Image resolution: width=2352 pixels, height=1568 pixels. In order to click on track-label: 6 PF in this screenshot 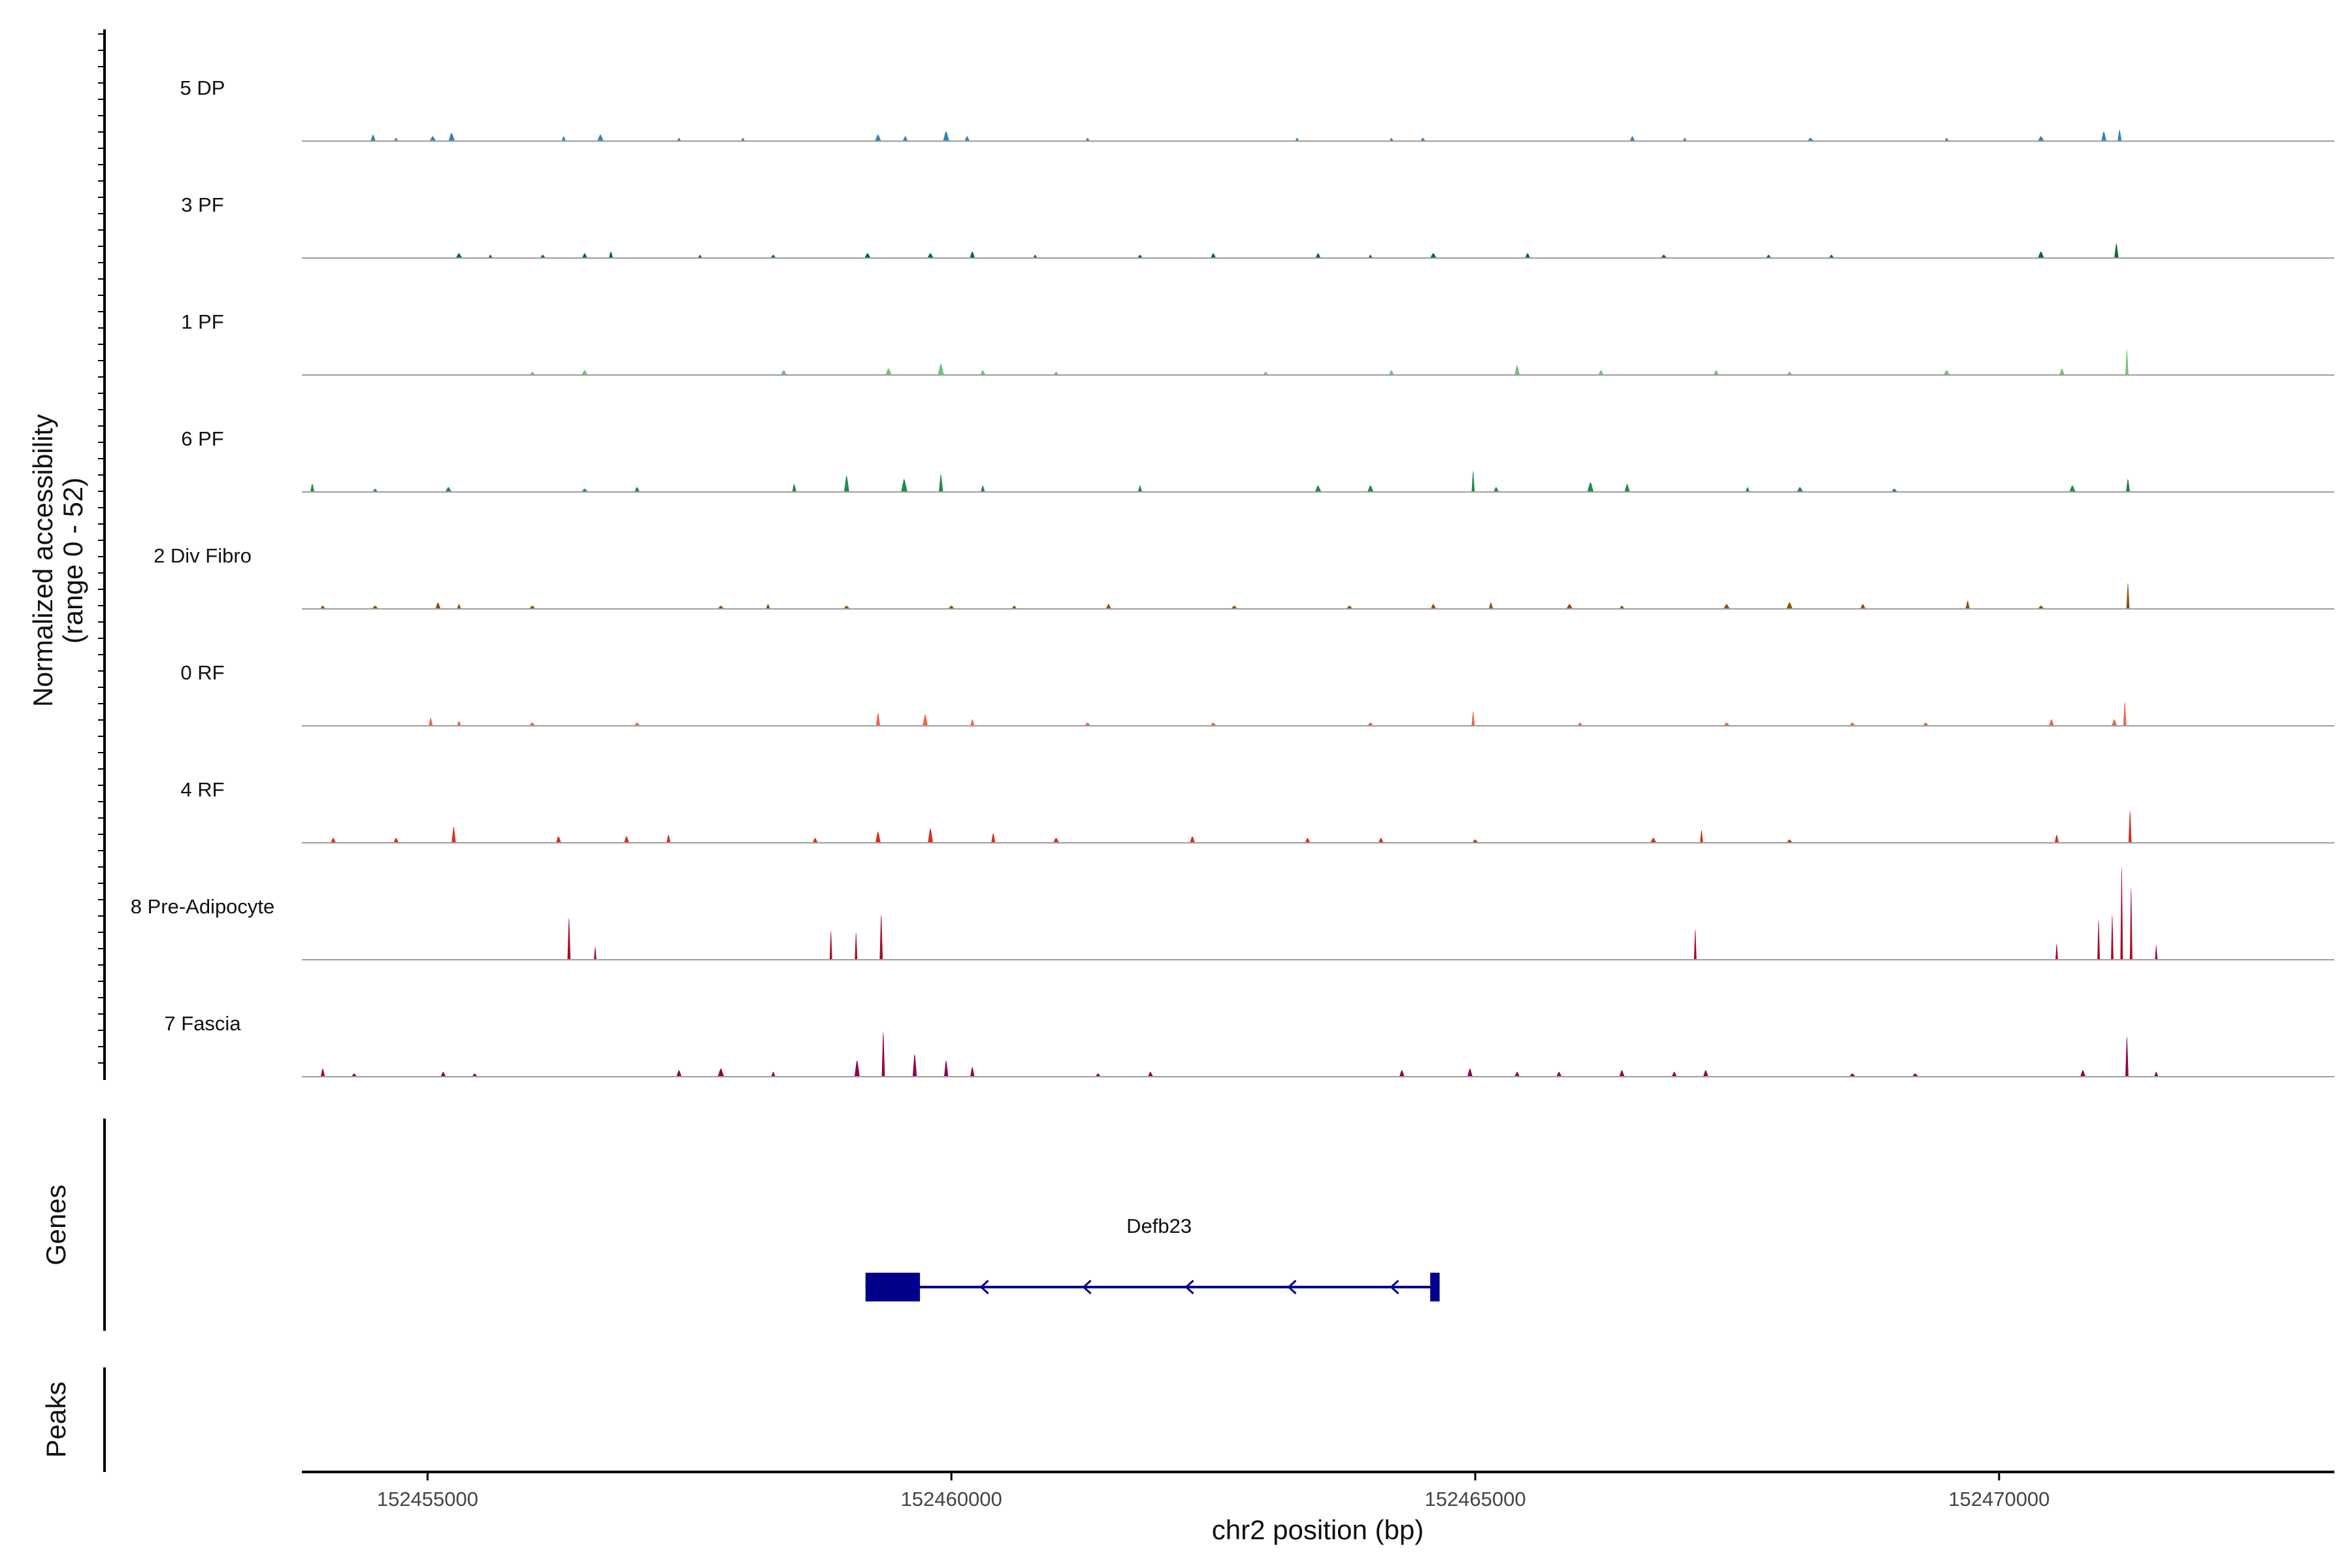, I will do `click(202, 438)`.